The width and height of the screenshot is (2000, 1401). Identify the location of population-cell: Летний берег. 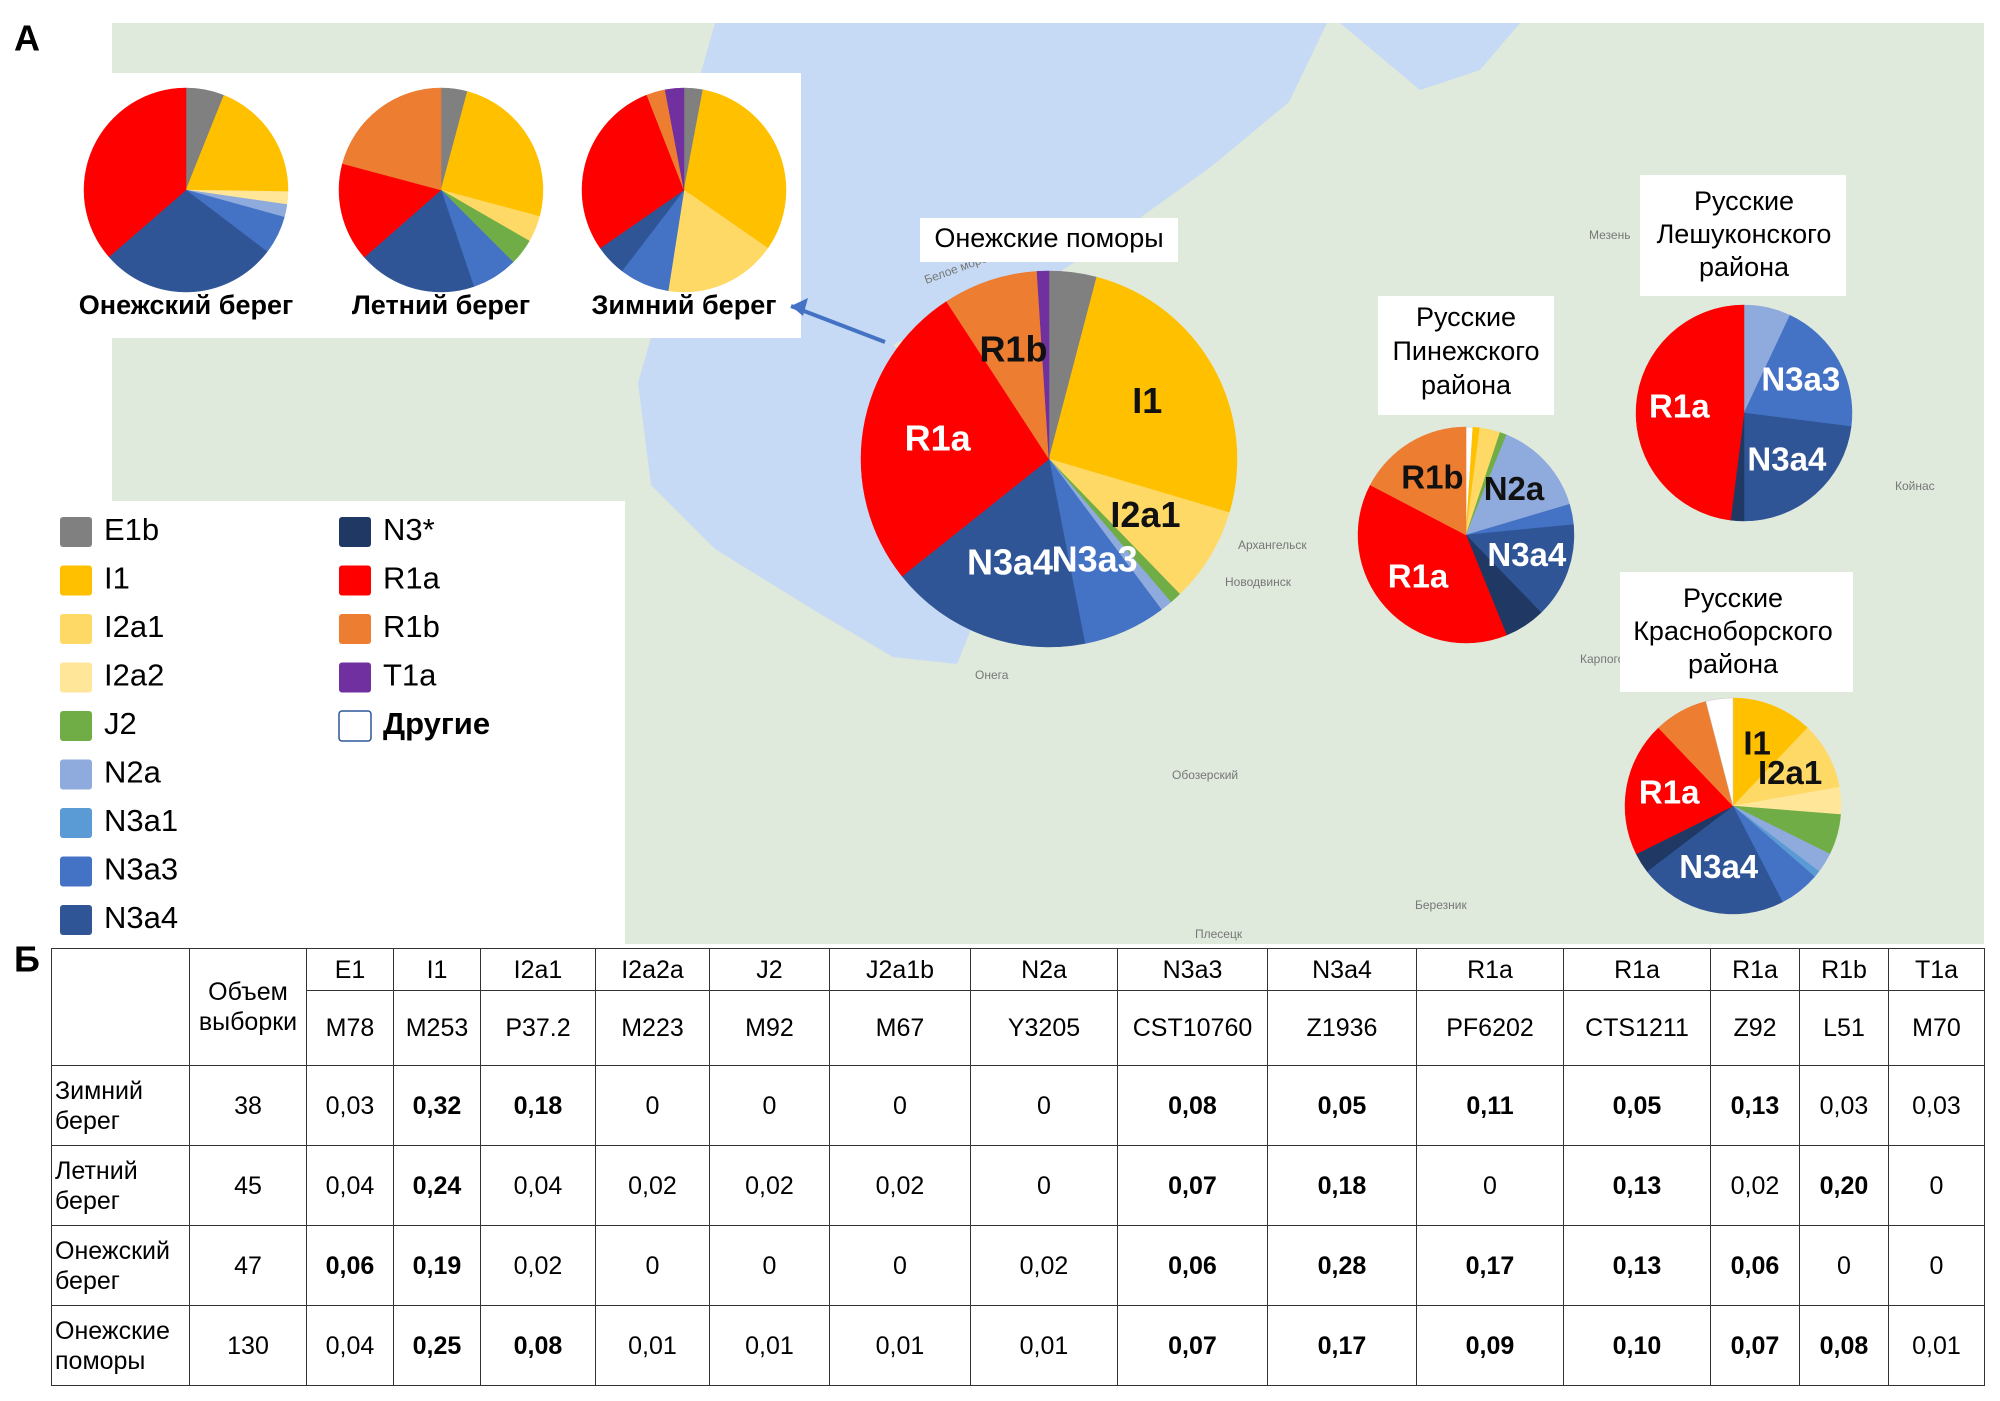
(120, 1185).